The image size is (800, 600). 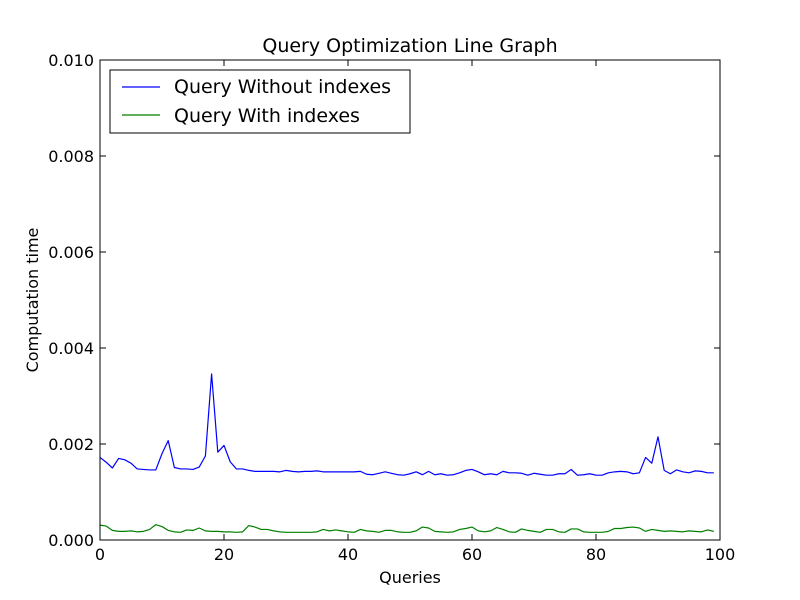 What do you see at coordinates (71, 444) in the screenshot?
I see `y-tick-label: 0.002` at bounding box center [71, 444].